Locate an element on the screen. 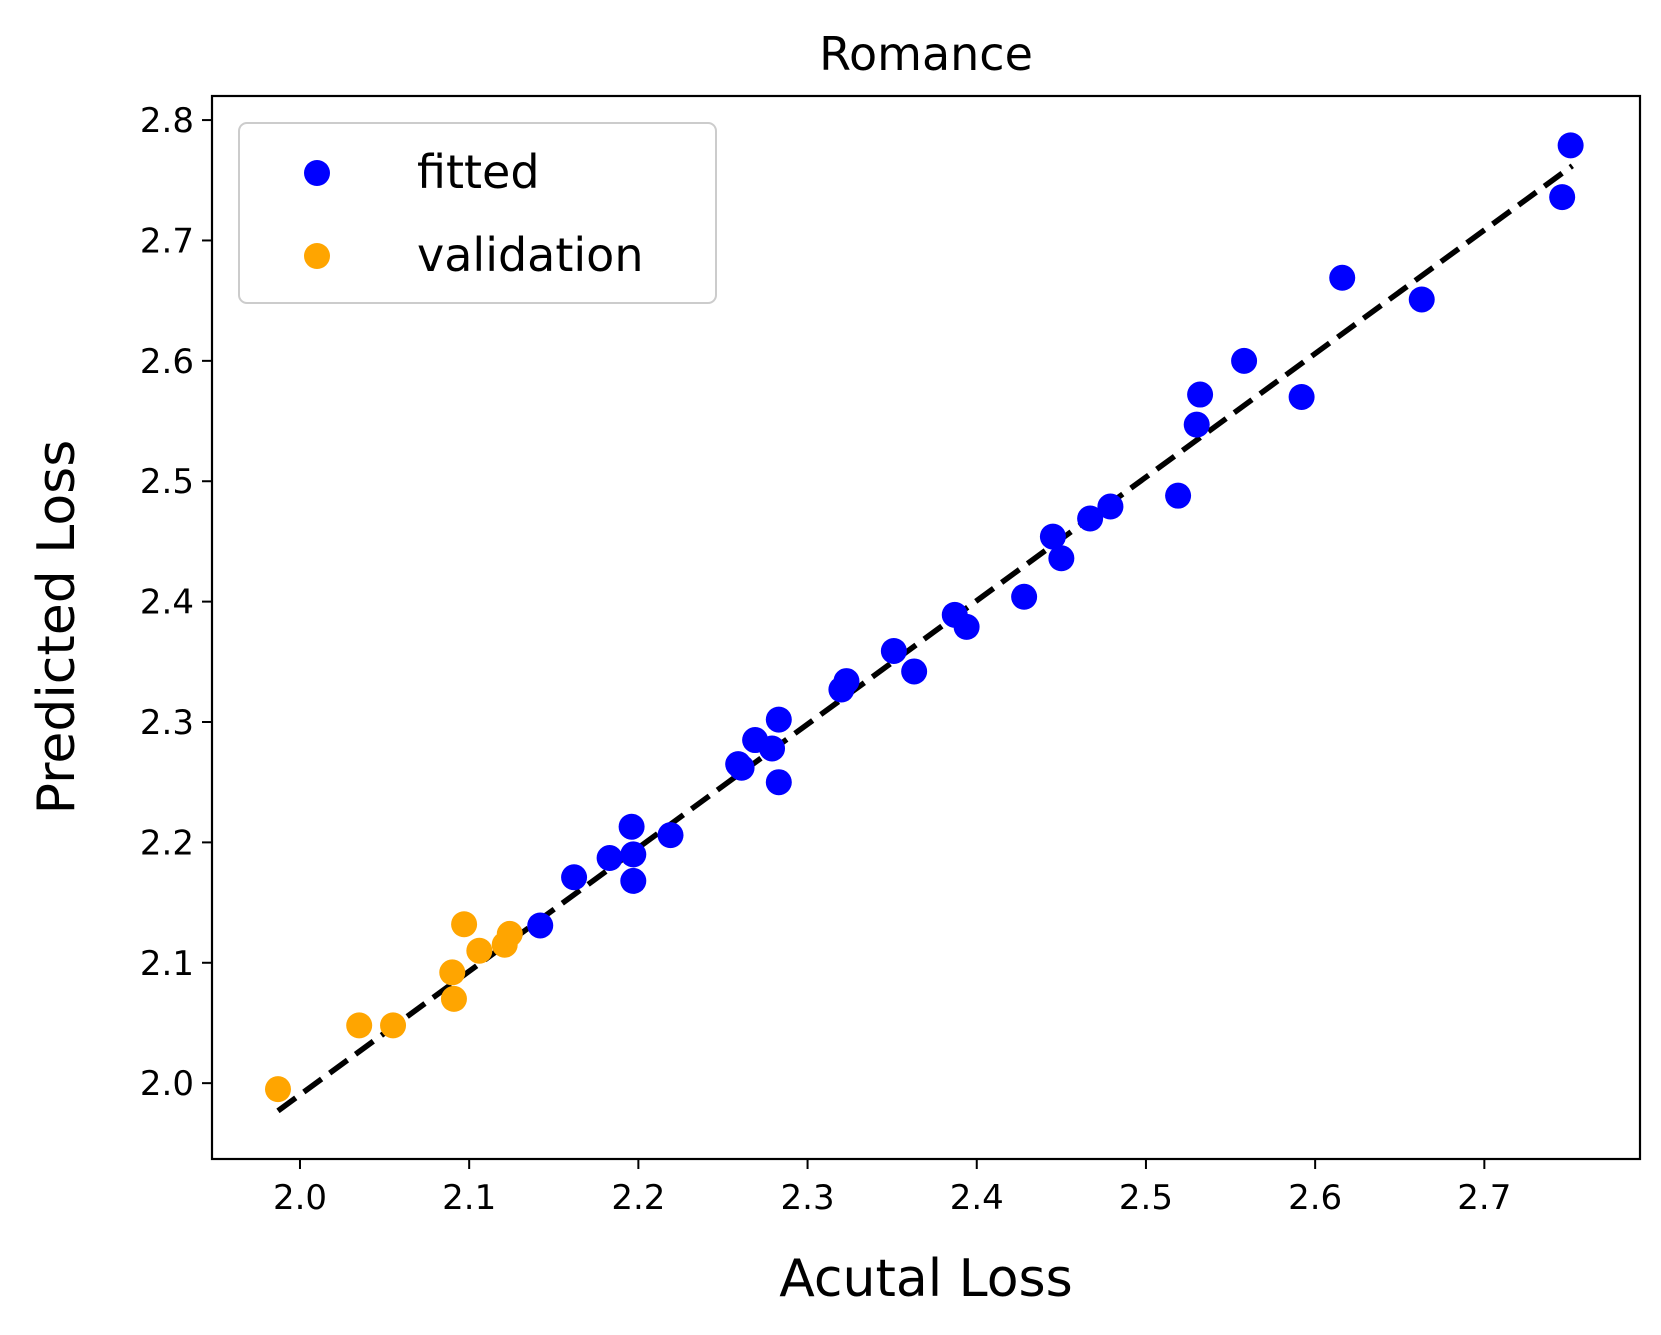 The width and height of the screenshot is (1661, 1335). legend-marker-fitted is located at coordinates (317, 173).